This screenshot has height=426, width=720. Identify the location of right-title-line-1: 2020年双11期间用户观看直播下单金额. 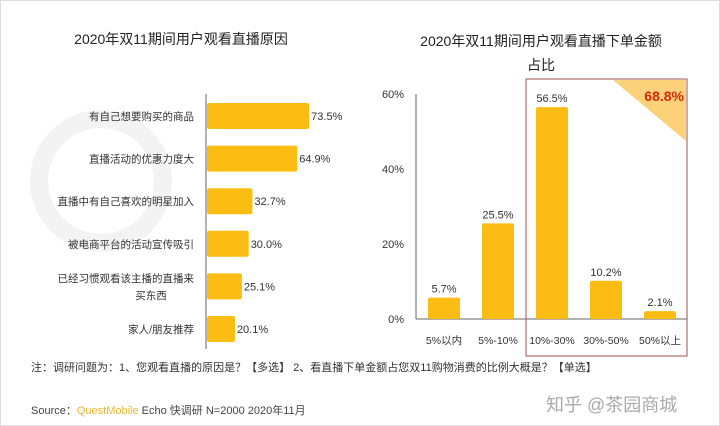
(541, 41).